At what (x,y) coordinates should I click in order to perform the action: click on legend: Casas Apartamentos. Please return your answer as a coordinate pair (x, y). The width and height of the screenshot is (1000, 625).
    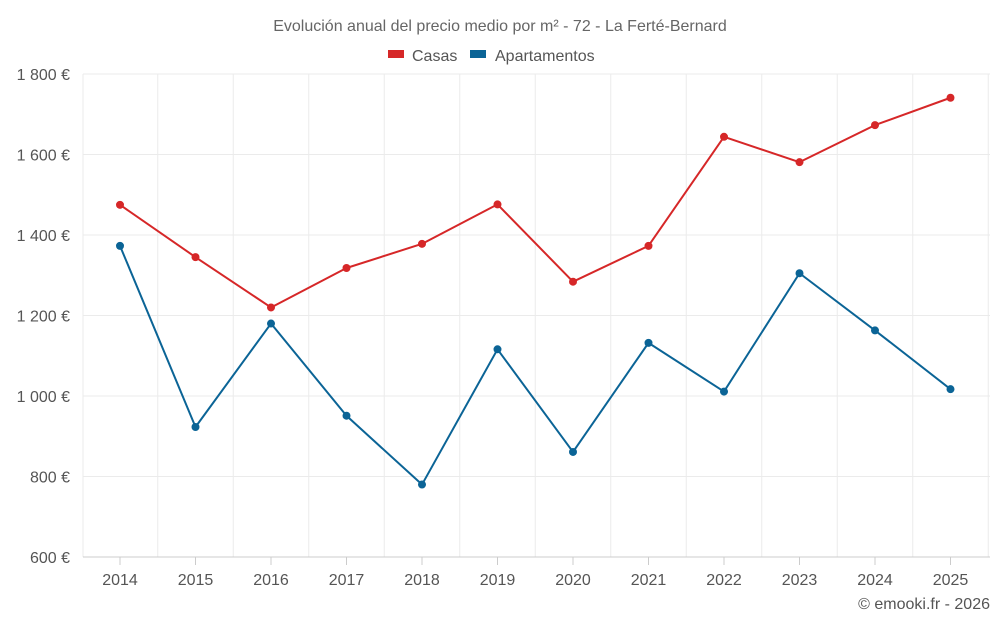
    Looking at the image, I should click on (491, 56).